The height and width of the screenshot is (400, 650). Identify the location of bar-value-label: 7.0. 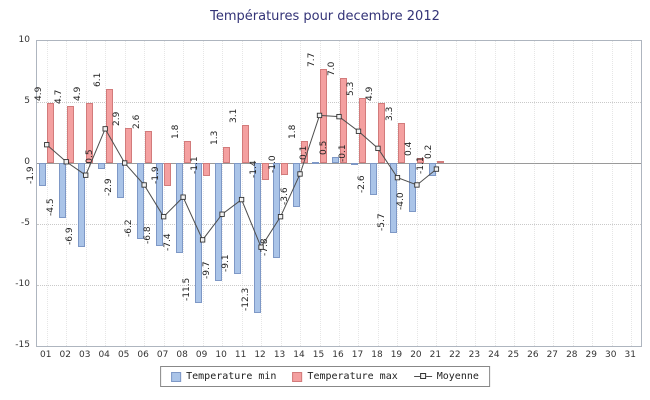
(331, 68).